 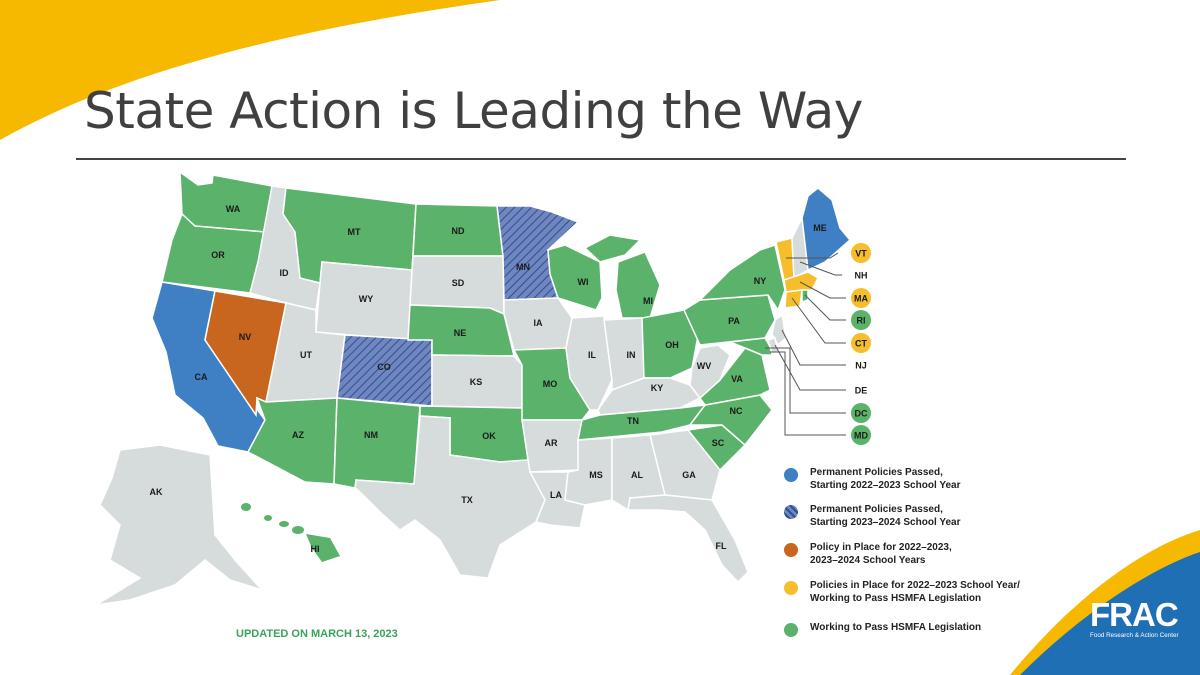 I want to click on state-label-TN: TN, so click(x=633, y=421).